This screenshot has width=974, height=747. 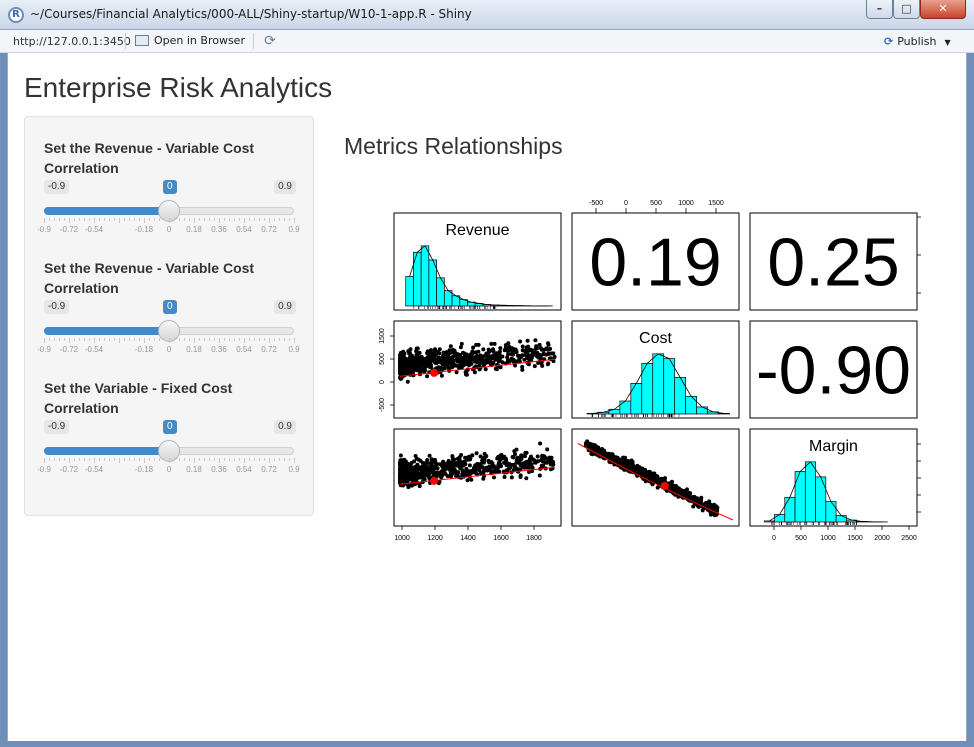 What do you see at coordinates (144, 349) in the screenshot?
I see `slider-tick-label: -0.18` at bounding box center [144, 349].